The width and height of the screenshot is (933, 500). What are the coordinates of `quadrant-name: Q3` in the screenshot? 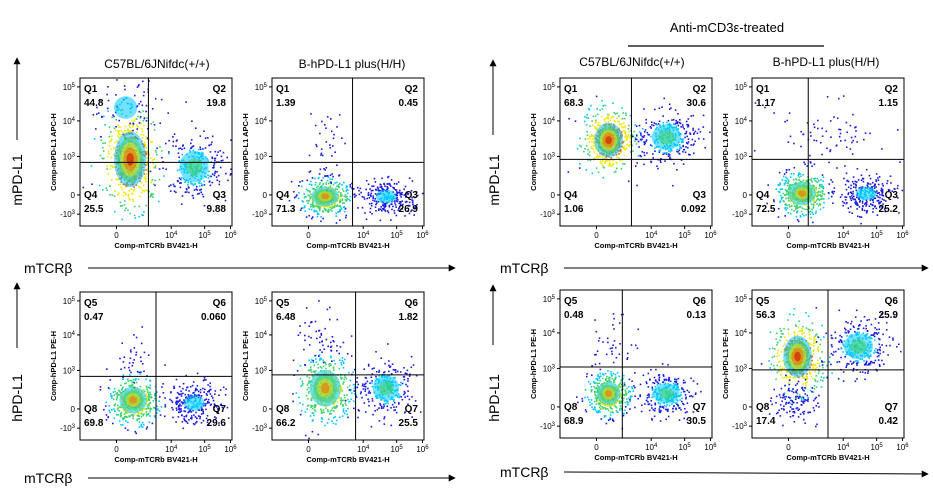 It's located at (220, 195).